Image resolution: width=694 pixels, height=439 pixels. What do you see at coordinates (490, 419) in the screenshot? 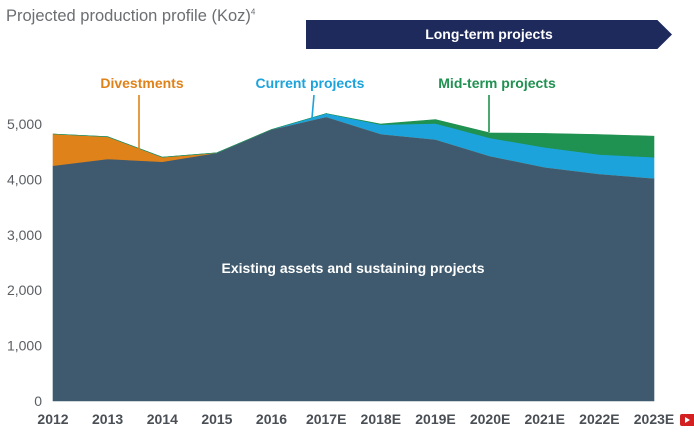
I see `x-tick-label: 2020E` at bounding box center [490, 419].